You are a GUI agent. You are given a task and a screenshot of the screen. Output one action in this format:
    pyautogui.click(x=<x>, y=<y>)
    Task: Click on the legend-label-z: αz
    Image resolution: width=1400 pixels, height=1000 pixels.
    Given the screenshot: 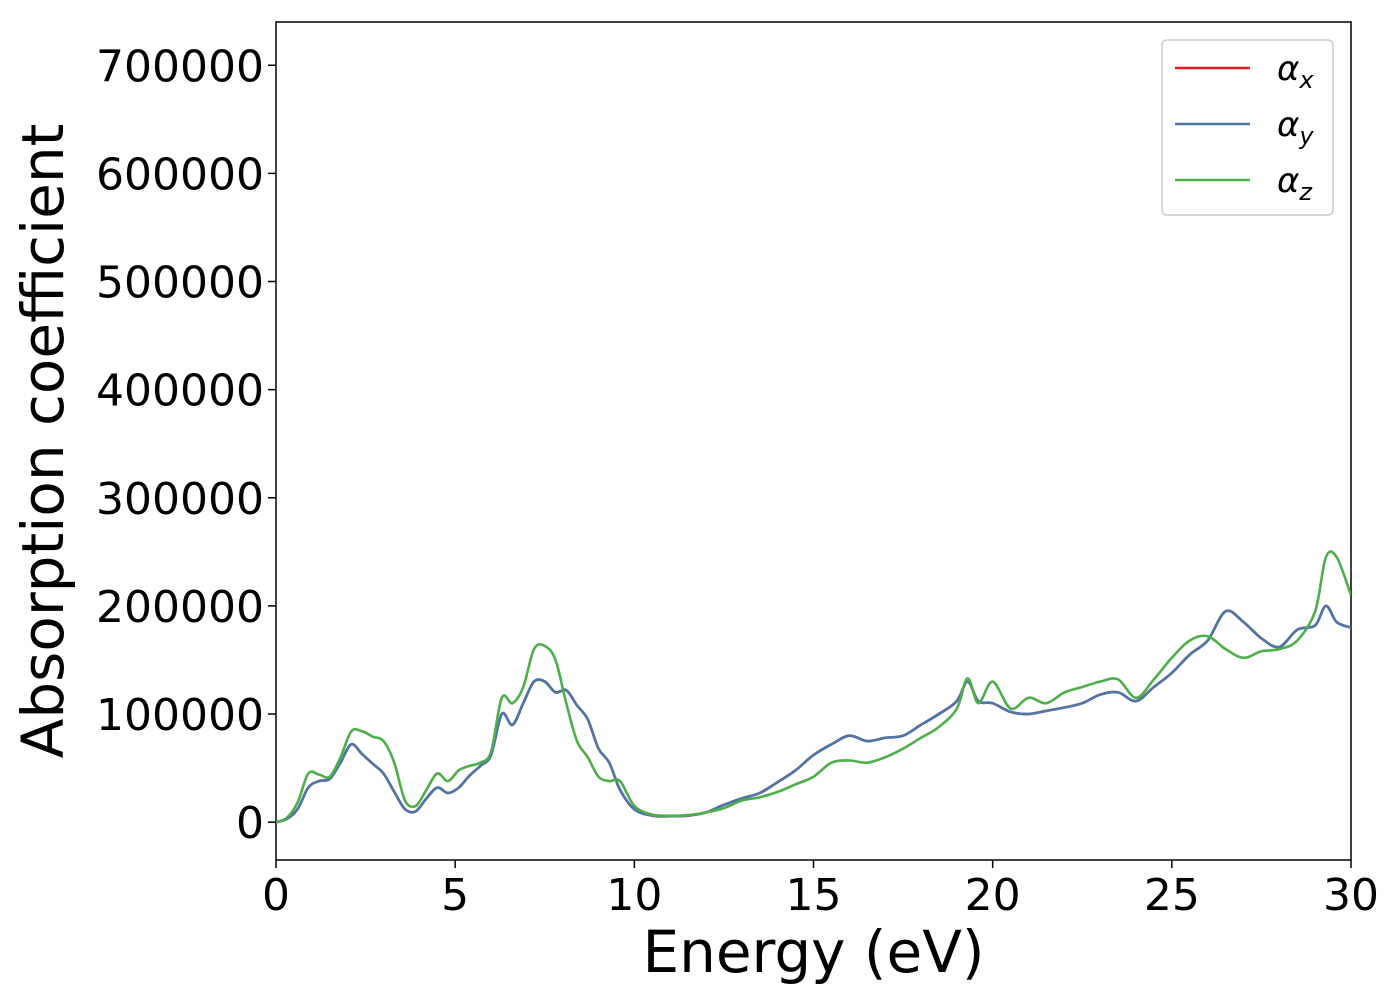 What is the action you would take?
    pyautogui.click(x=1295, y=183)
    